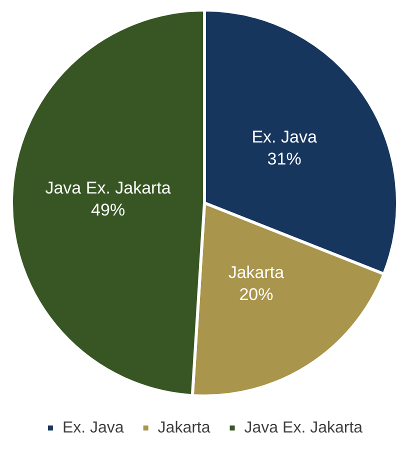  What do you see at coordinates (256, 272) in the screenshot?
I see `slice-label: Jakarta` at bounding box center [256, 272].